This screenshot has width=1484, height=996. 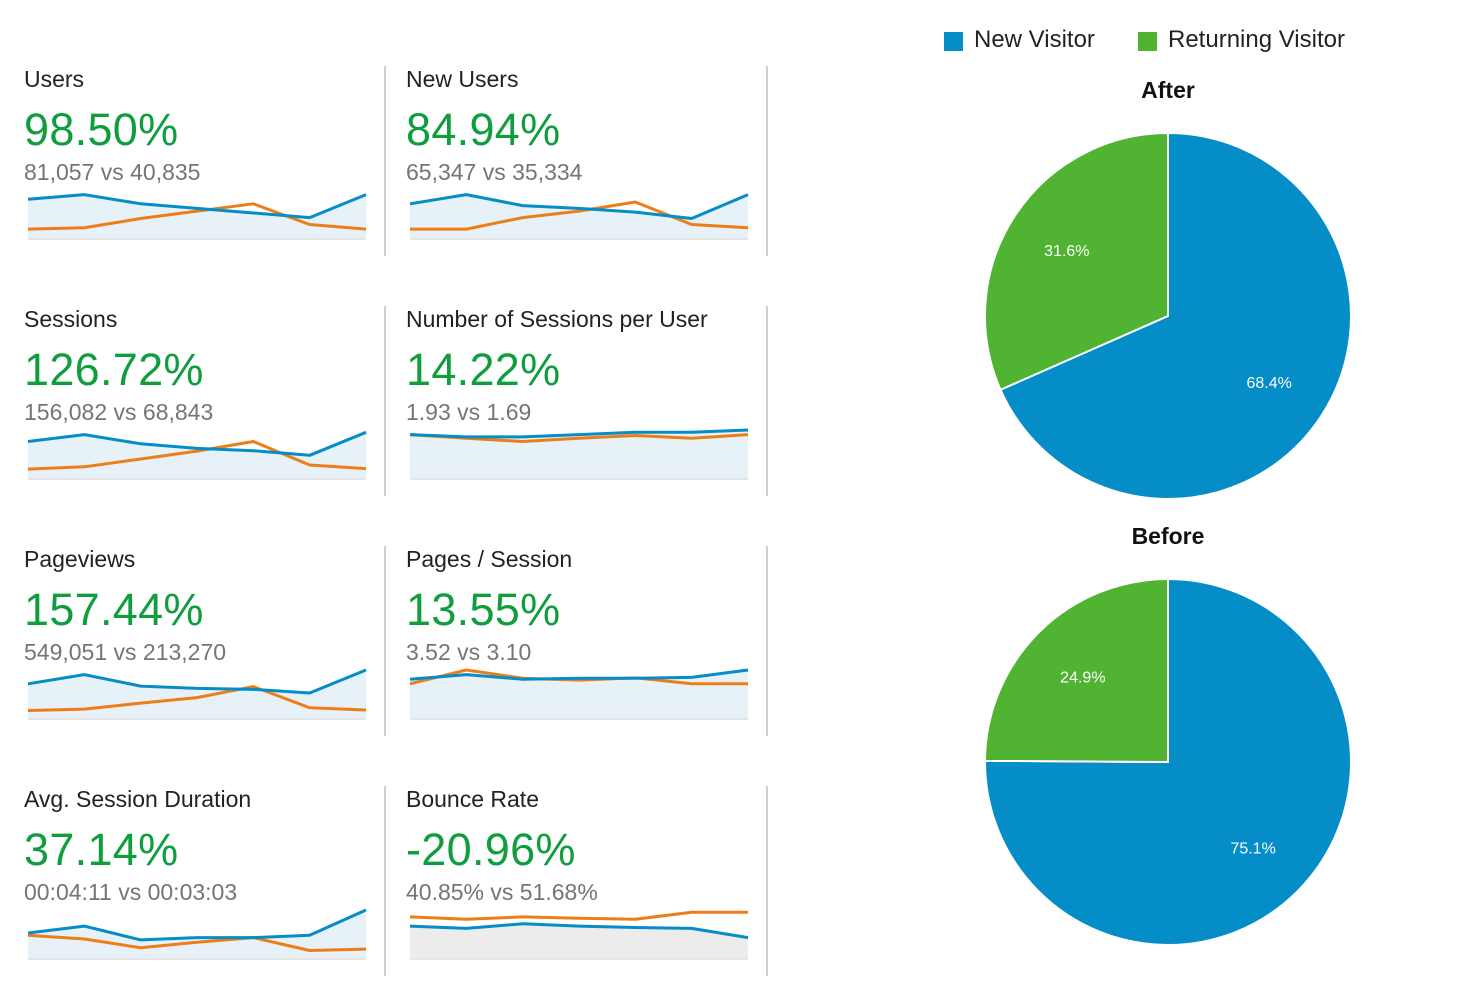 What do you see at coordinates (101, 129) in the screenshot?
I see `metric-change: 98.50%` at bounding box center [101, 129].